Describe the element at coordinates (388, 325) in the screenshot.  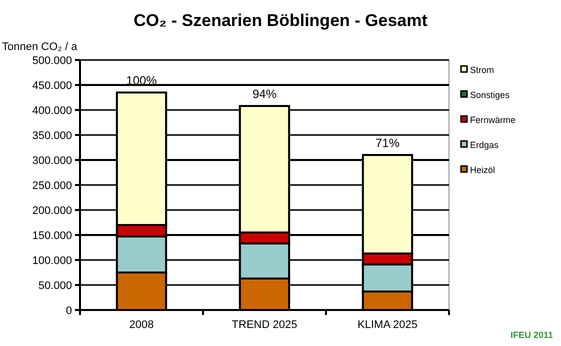
I see `x-tick-label: KLIMA 2025` at that location.